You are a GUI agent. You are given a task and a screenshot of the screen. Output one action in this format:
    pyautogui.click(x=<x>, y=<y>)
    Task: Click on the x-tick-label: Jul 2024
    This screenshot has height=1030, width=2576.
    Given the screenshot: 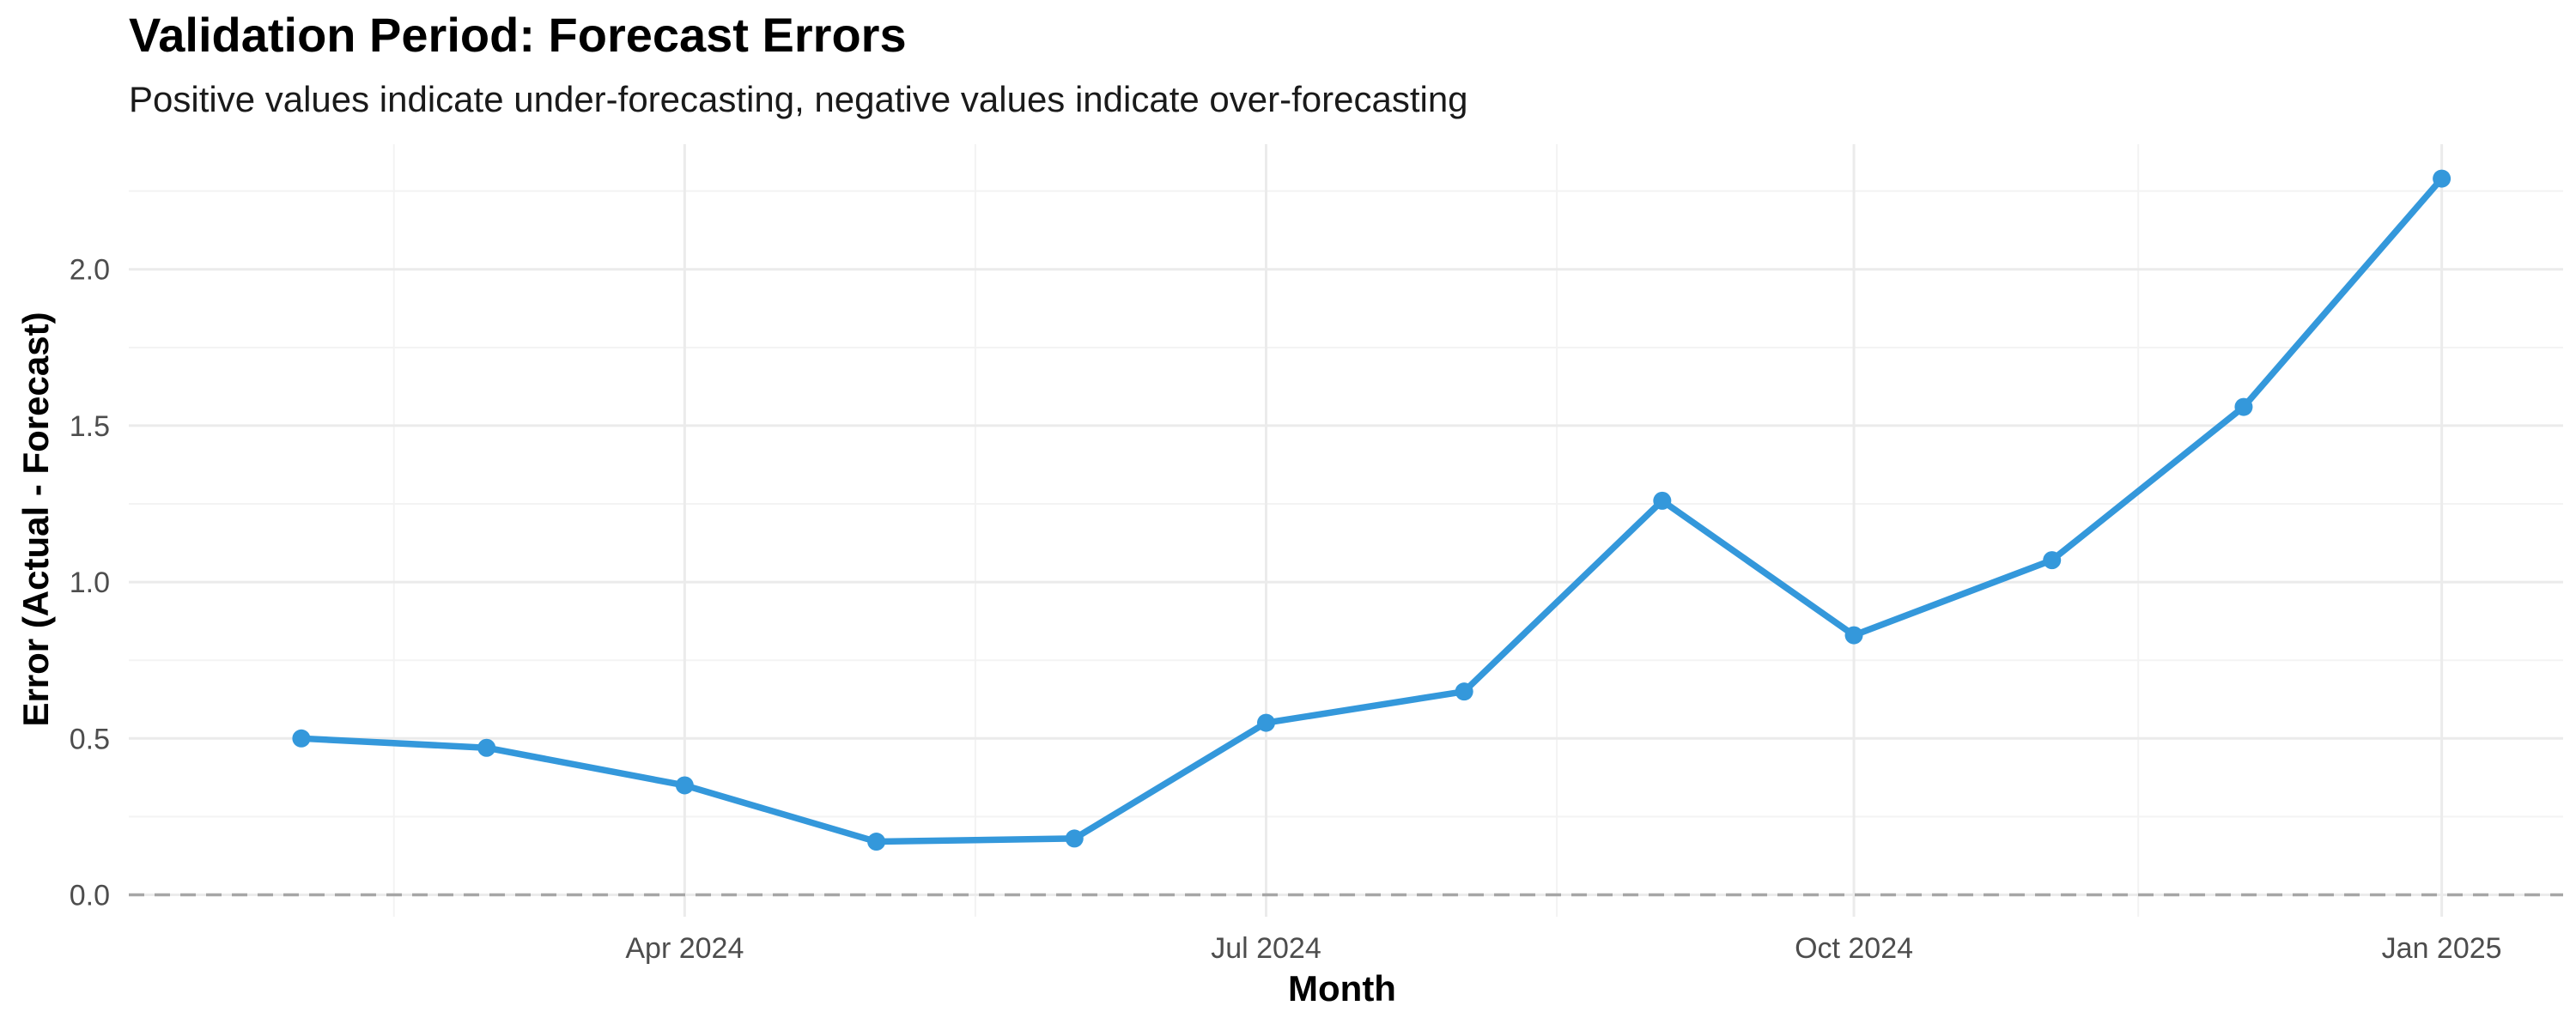 What is the action you would take?
    pyautogui.click(x=1266, y=948)
    